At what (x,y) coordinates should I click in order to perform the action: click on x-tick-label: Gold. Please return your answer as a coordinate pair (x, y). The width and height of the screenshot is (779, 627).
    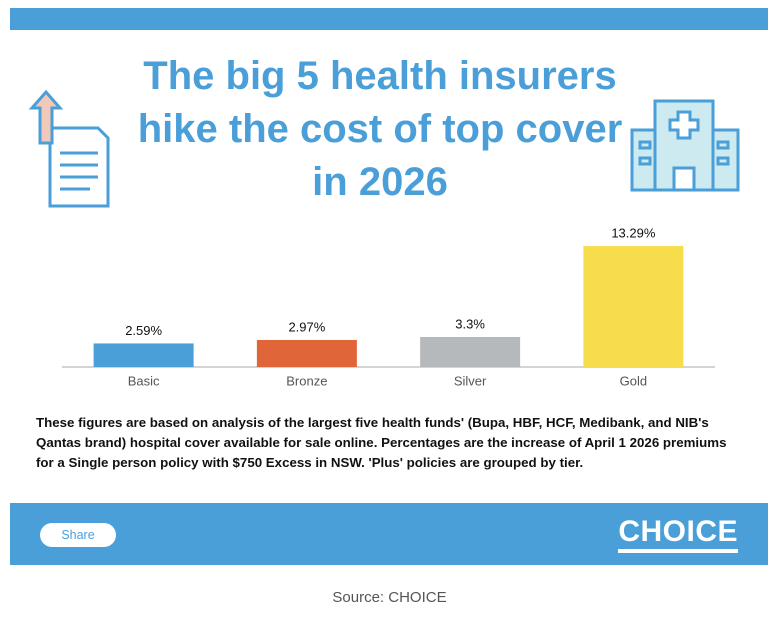
    Looking at the image, I should click on (633, 380).